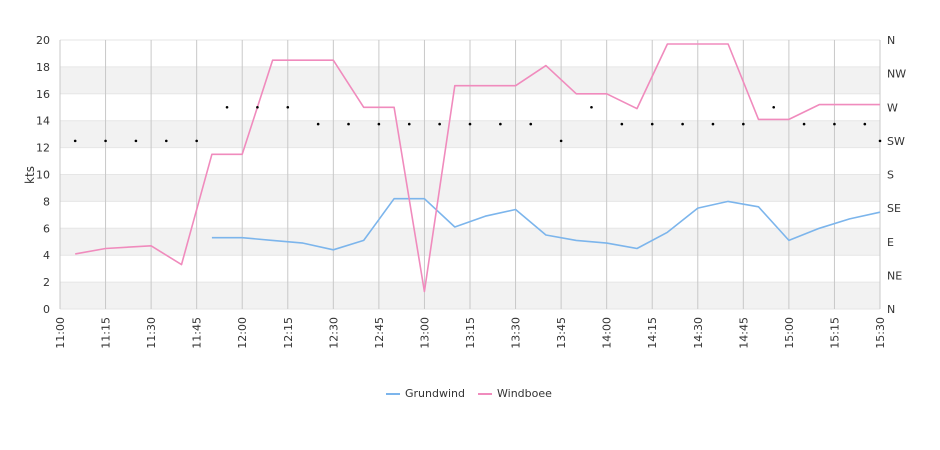 This screenshot has width=940, height=450. I want to click on x-tick-label: 11:00, so click(60, 333).